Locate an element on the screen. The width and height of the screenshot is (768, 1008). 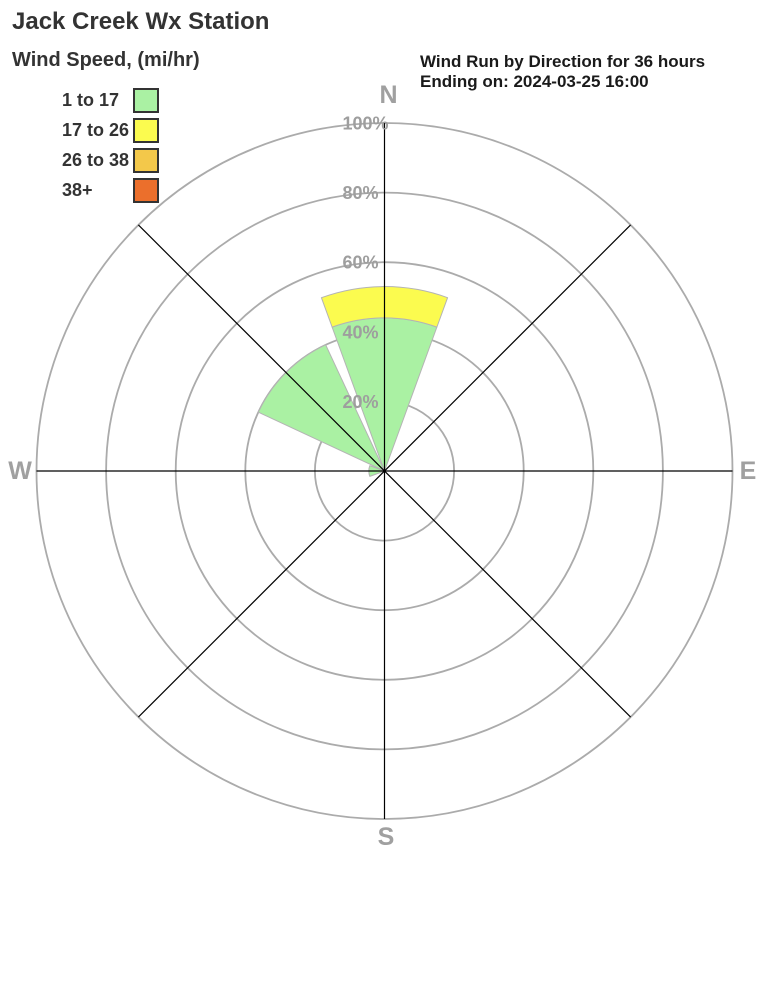
legend-title: Wind Speed, (mi/hr) is located at coordinates (106, 60).